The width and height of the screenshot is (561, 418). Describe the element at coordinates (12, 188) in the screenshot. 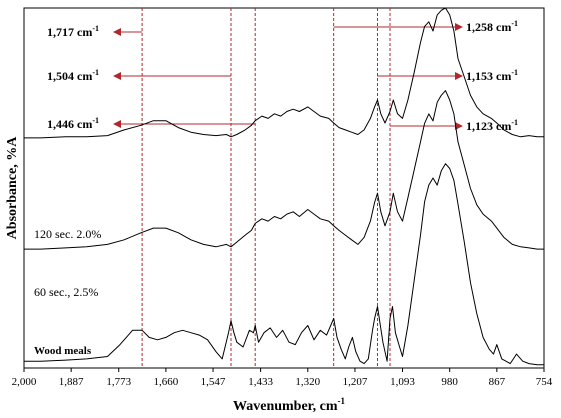

I see `y-axis-title: Absorbance, %A` at that location.